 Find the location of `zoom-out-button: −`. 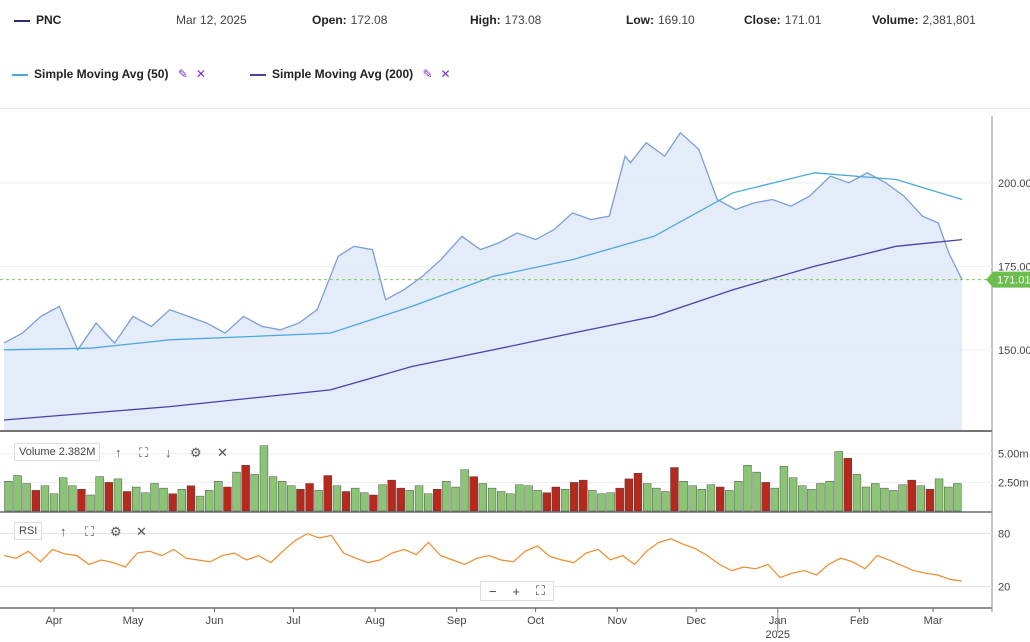

zoom-out-button: − is located at coordinates (492, 591).